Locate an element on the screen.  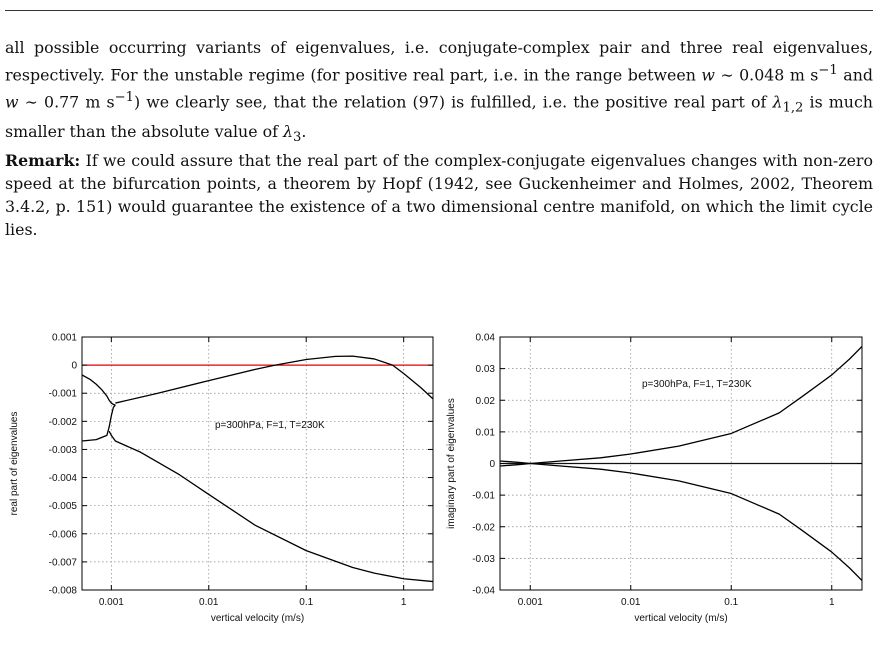
y-tick-label-6: -0.02 is located at coordinates (483, 527).